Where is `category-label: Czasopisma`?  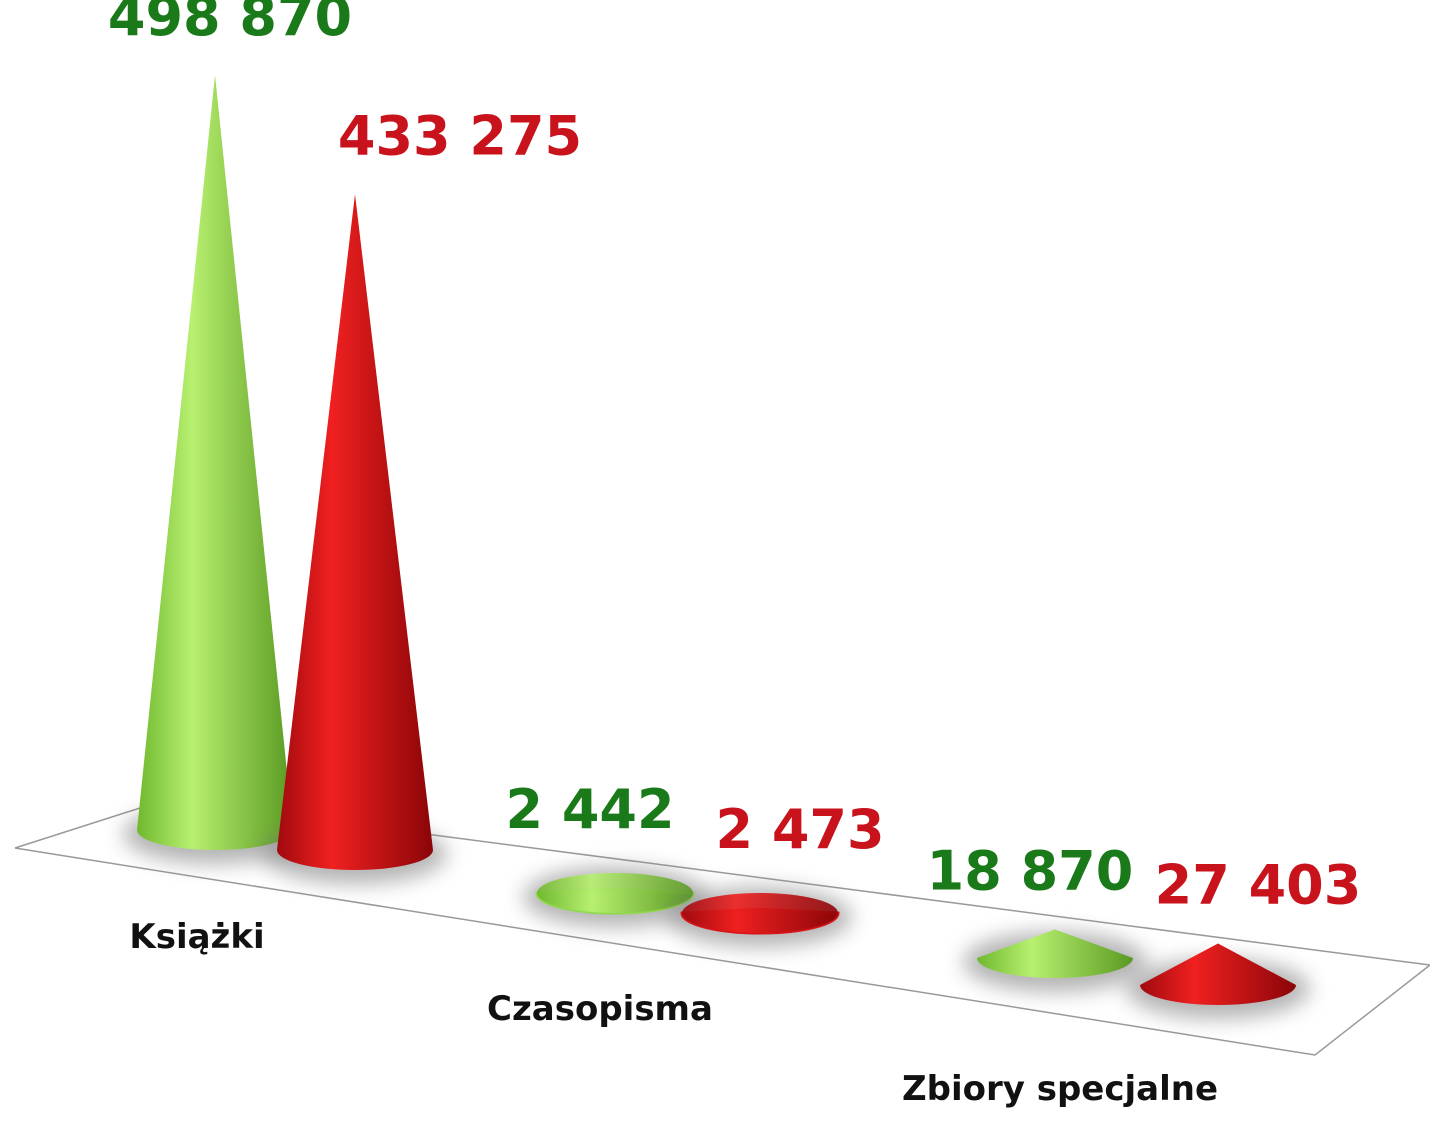 category-label: Czasopisma is located at coordinates (600, 1009).